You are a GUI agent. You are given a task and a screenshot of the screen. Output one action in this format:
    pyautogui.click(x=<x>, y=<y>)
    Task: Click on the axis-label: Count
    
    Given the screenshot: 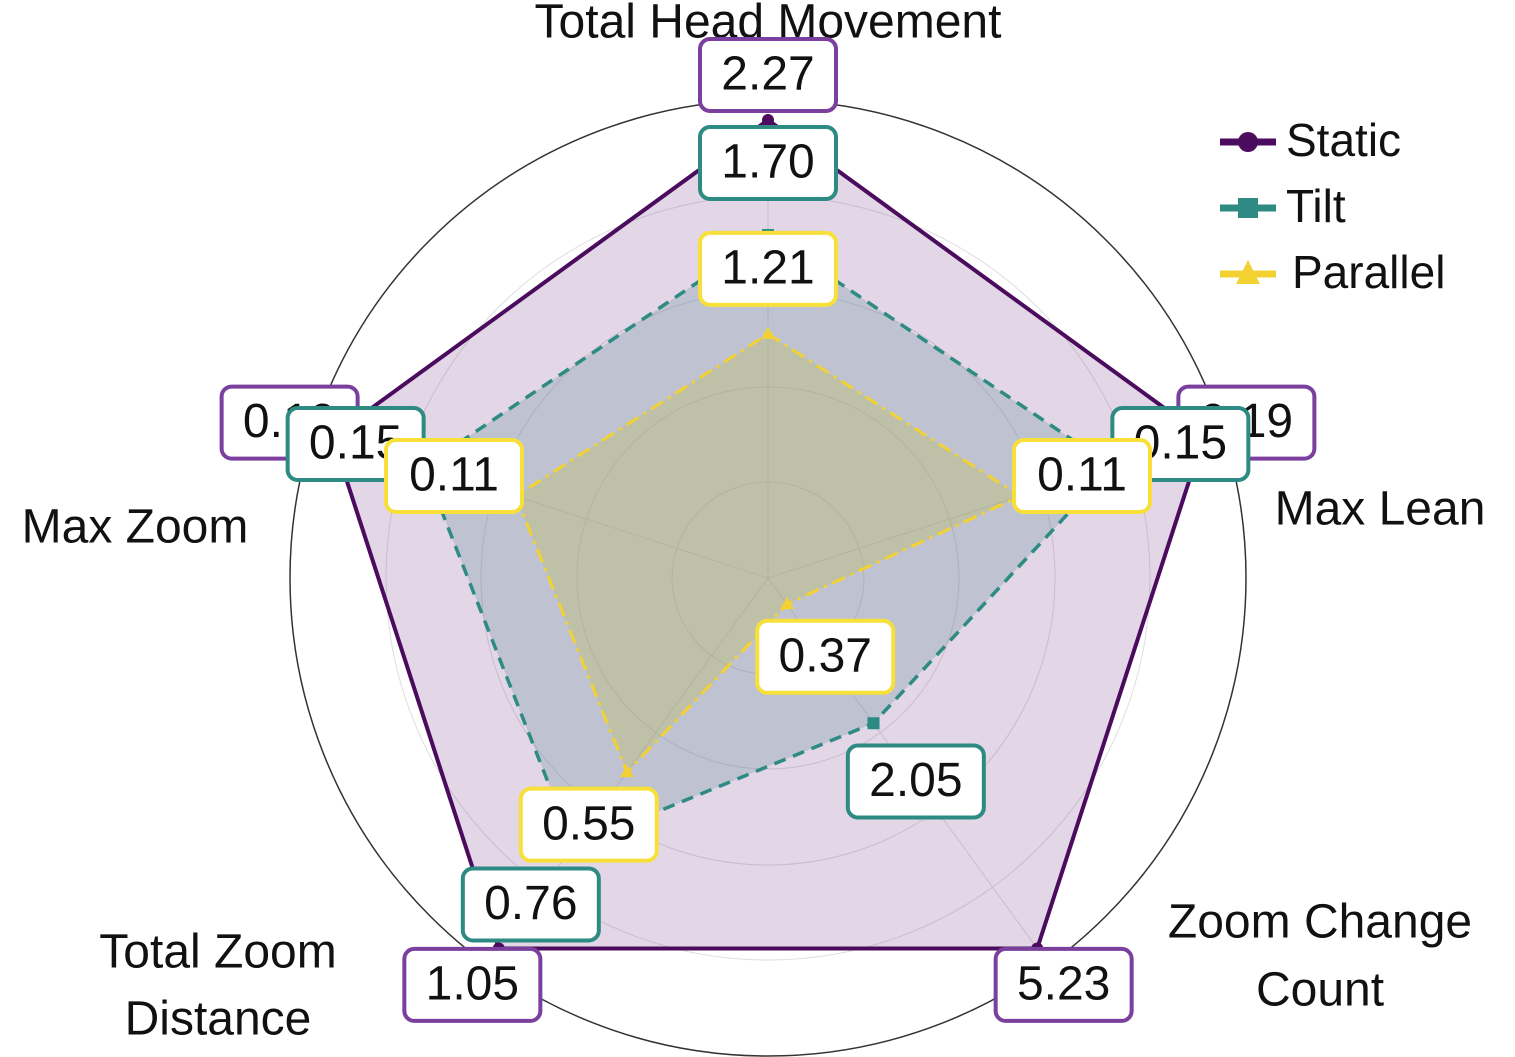 What is the action you would take?
    pyautogui.click(x=1320, y=990)
    